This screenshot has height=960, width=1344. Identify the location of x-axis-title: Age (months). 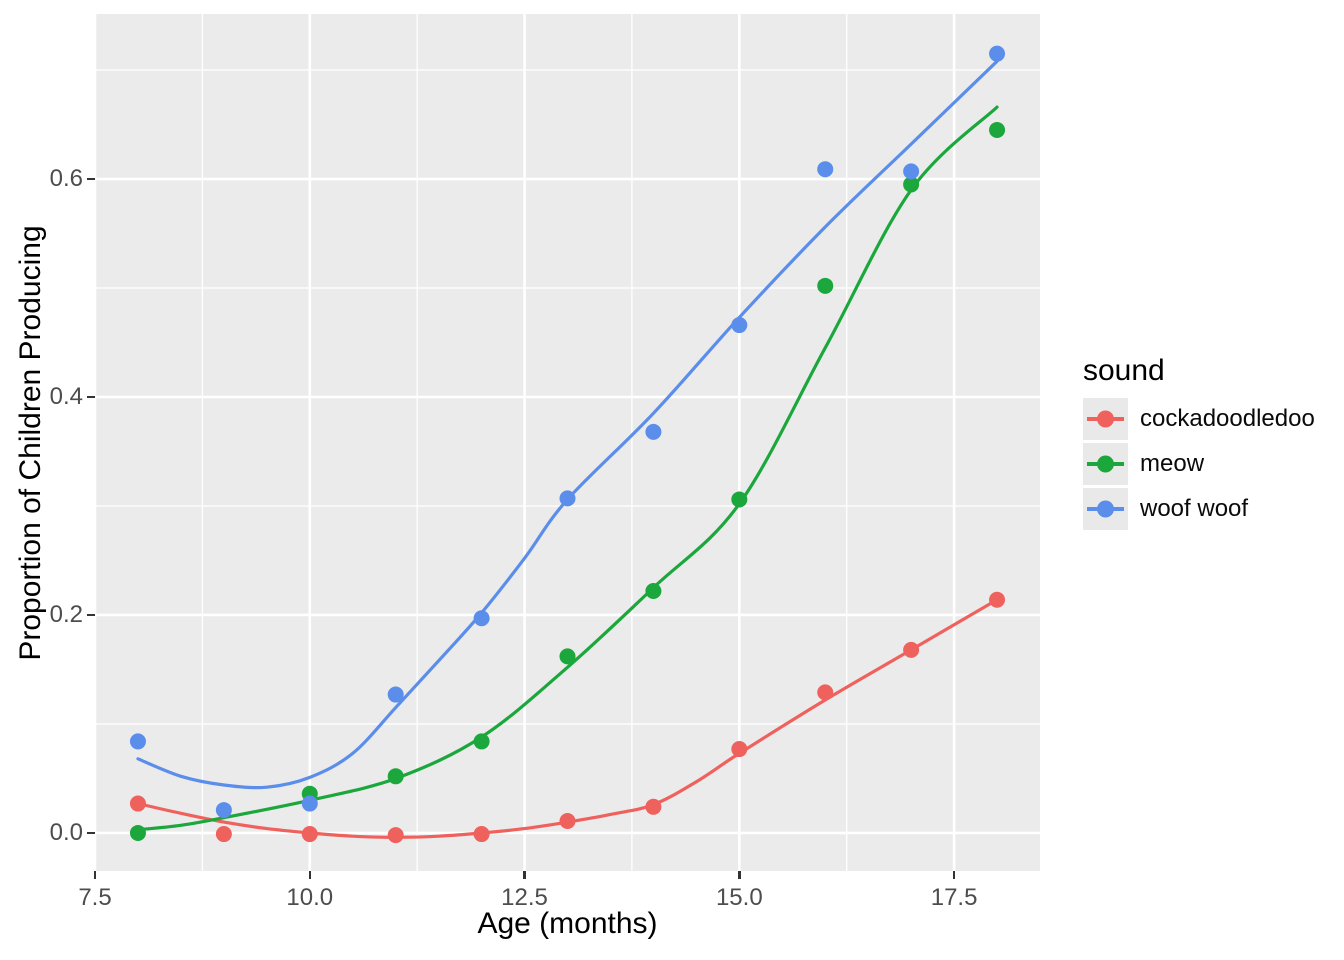
(567, 923).